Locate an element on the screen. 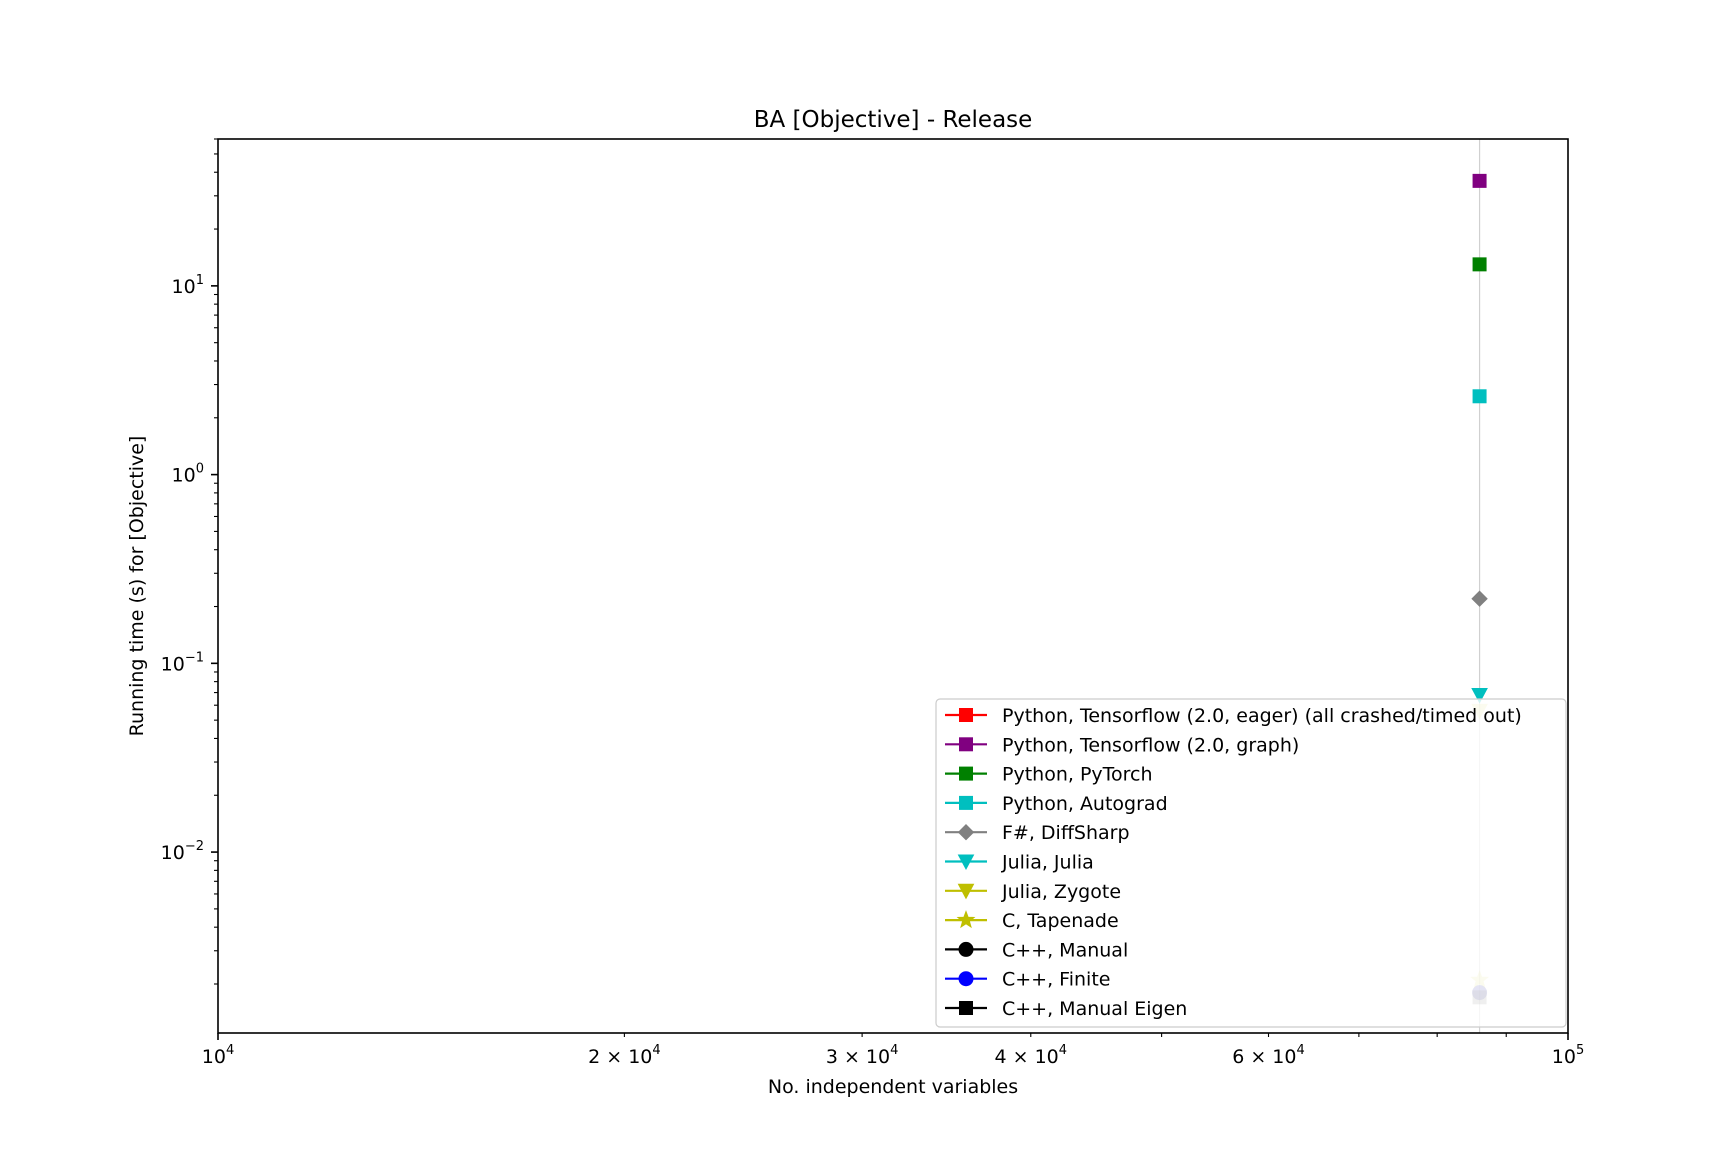 The width and height of the screenshot is (1728, 1152). legend-label: C, Tapenade is located at coordinates (1060, 921).